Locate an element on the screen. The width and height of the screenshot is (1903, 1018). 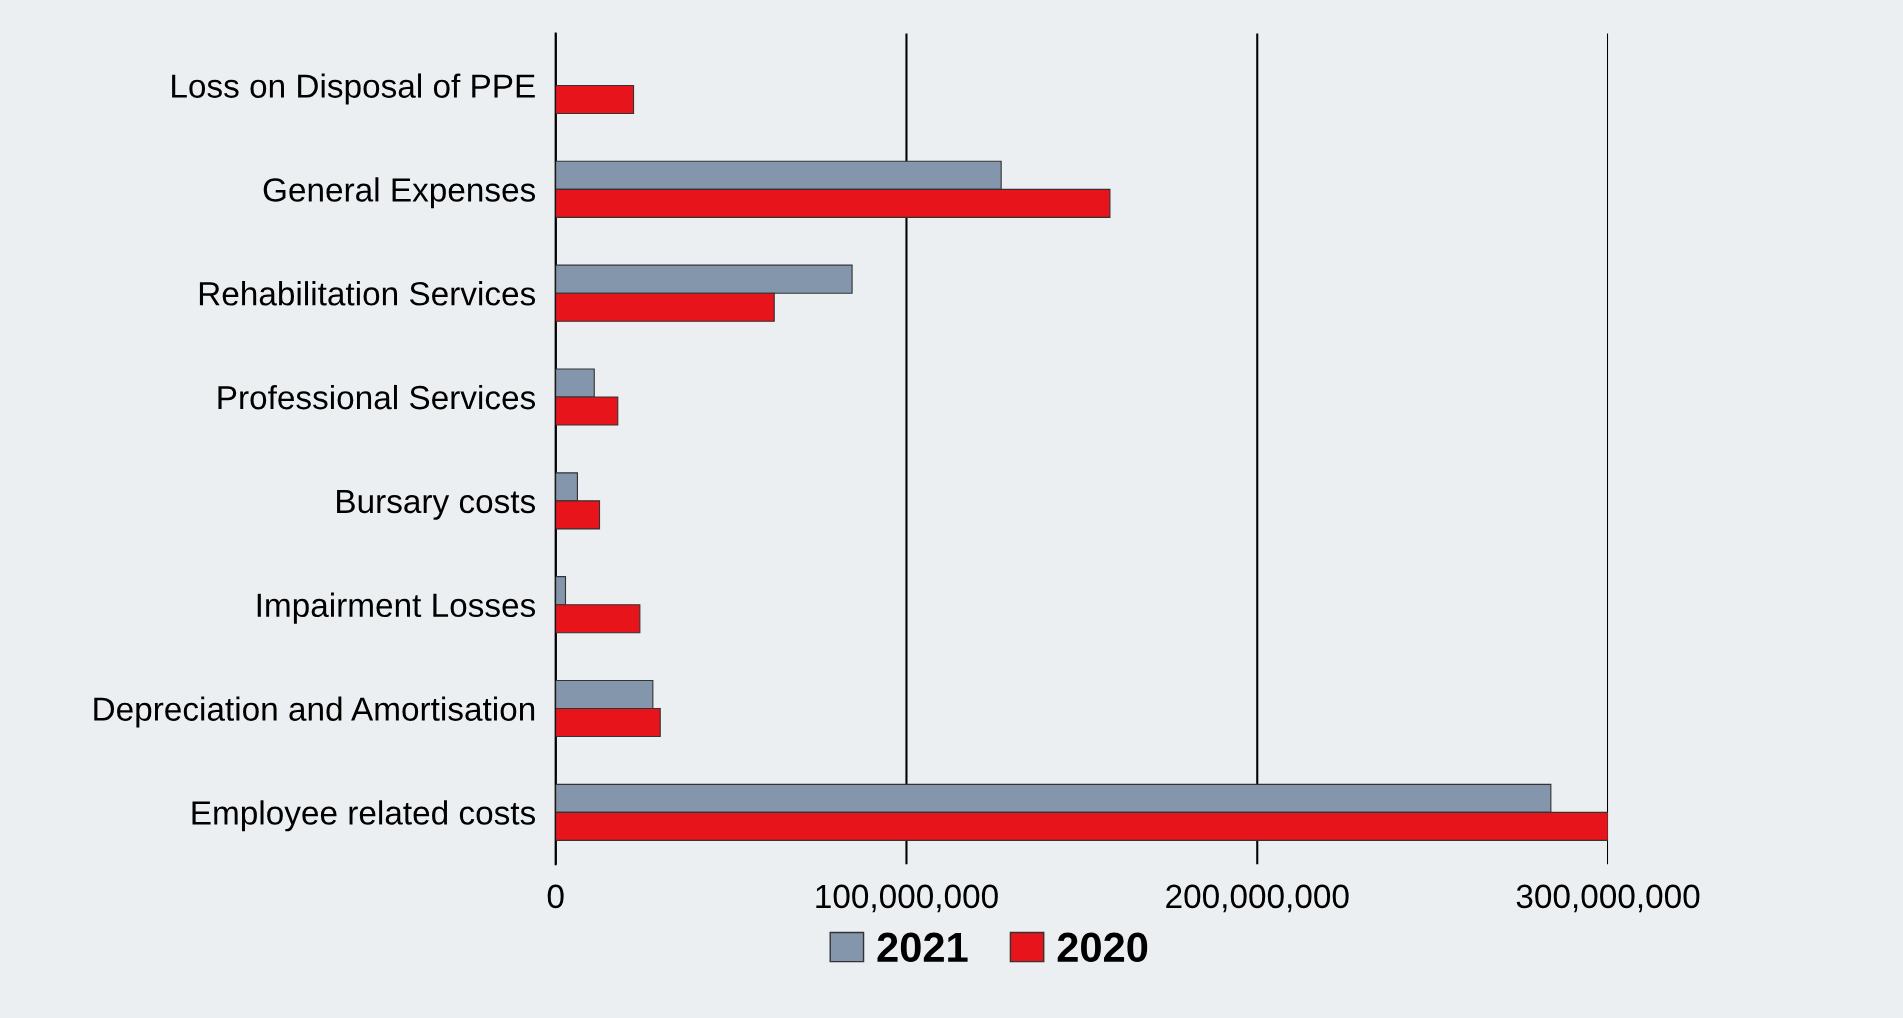
y-tick-label: General Expenses is located at coordinates (399, 193).